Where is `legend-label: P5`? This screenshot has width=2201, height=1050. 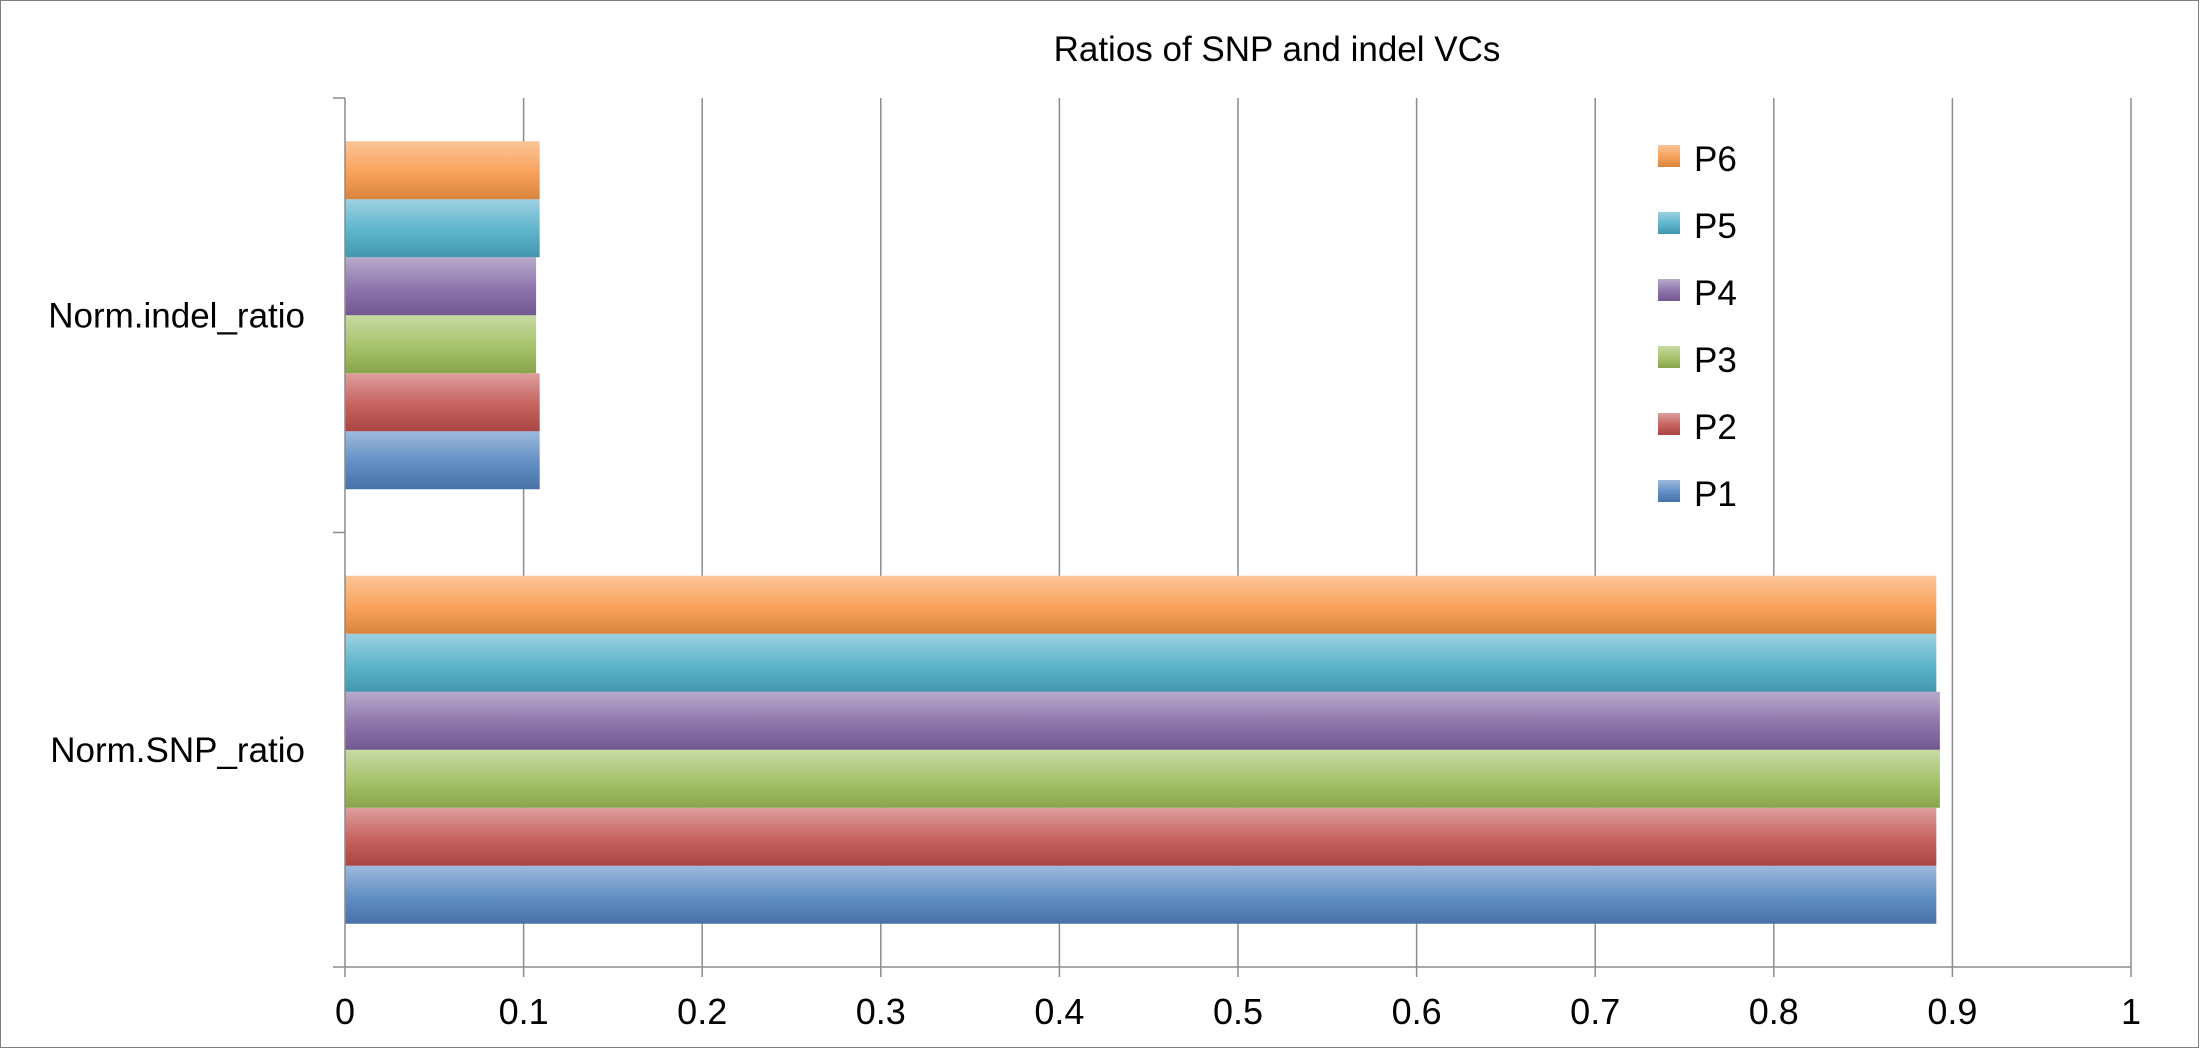
legend-label: P5 is located at coordinates (1715, 226).